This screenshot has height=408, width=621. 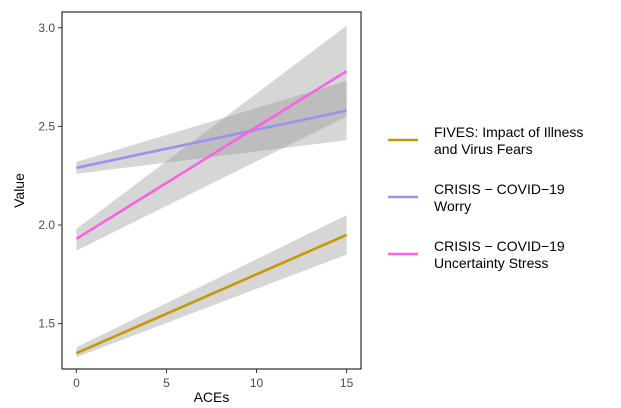 What do you see at coordinates (46, 324) in the screenshot?
I see `y-tick-label: 1.5` at bounding box center [46, 324].